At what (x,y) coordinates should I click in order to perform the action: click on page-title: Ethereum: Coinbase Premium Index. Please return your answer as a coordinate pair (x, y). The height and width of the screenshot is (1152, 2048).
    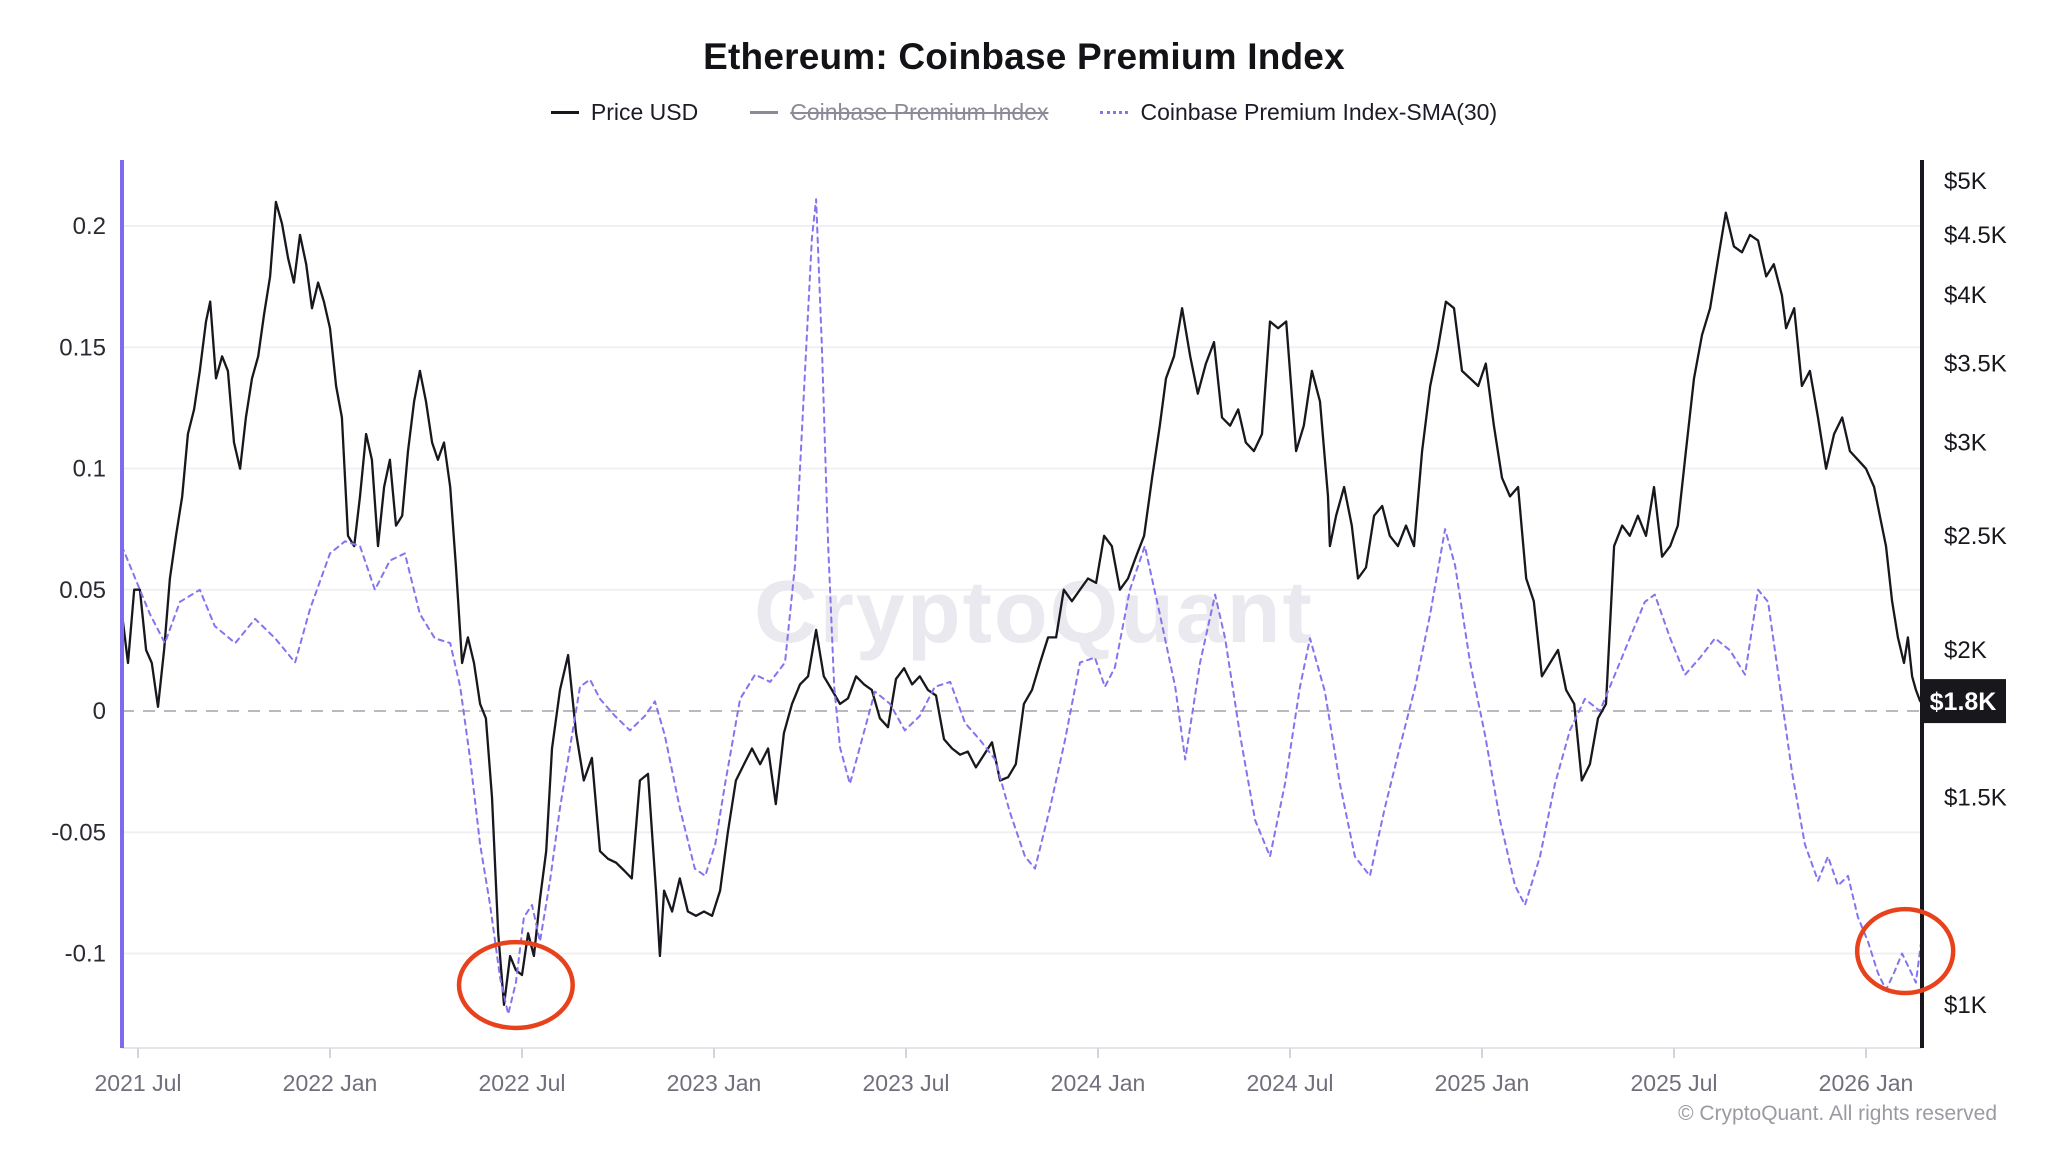
    Looking at the image, I should click on (1024, 56).